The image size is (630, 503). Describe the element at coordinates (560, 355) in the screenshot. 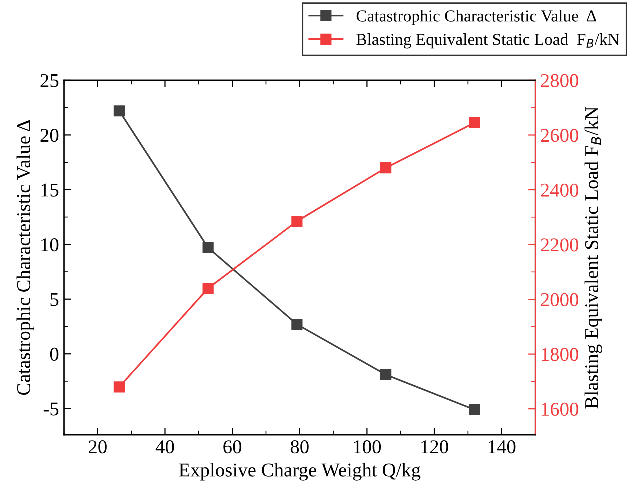

I see `y2-tick-label: 1800` at that location.